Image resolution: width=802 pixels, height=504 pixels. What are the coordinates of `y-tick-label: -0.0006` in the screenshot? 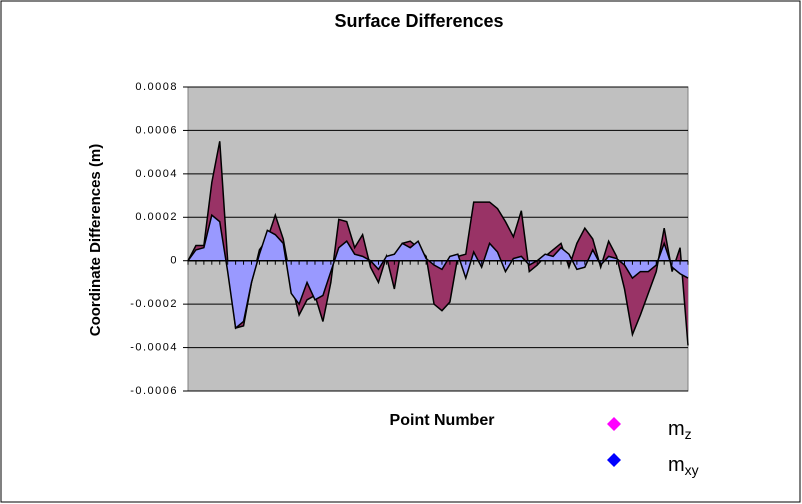 It's located at (154, 391).